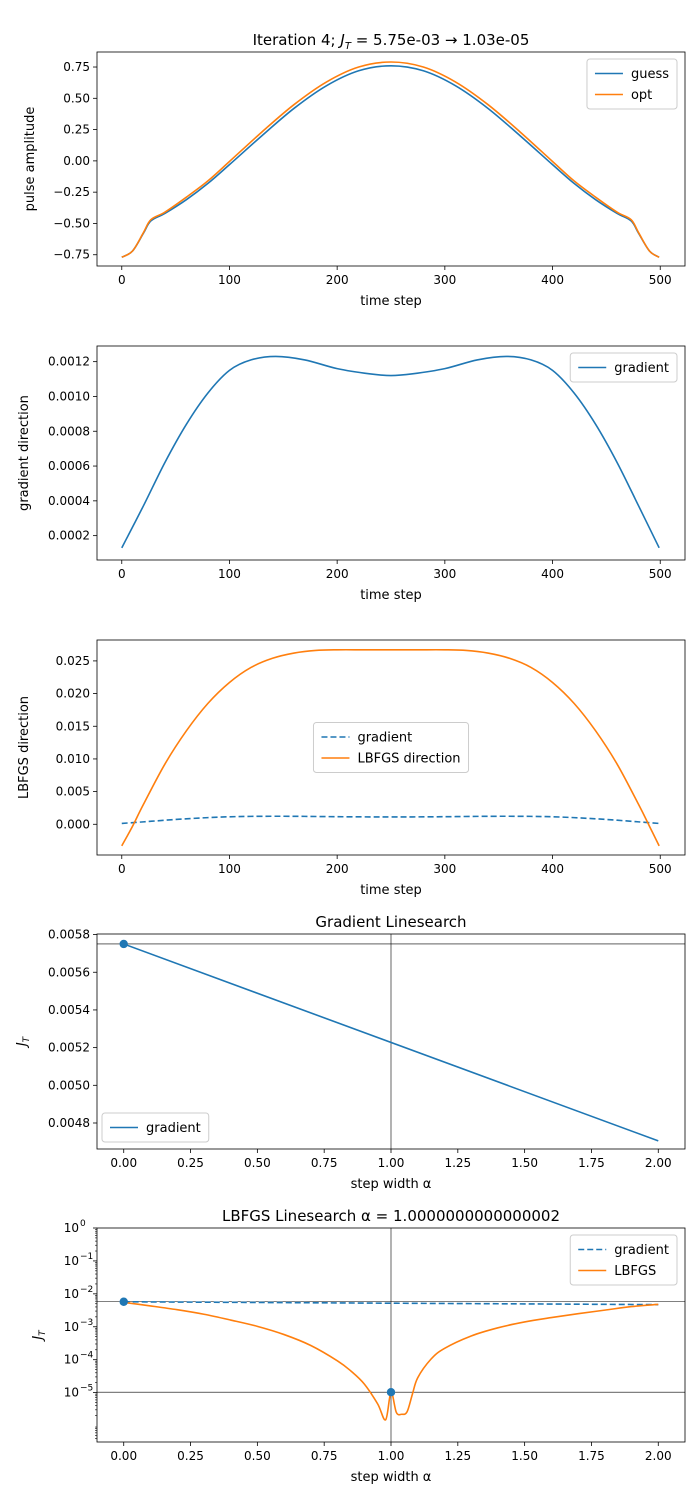 Image resolution: width=700 pixels, height=1500 pixels. I want to click on legend: gradient LBFGS direction, so click(391, 747).